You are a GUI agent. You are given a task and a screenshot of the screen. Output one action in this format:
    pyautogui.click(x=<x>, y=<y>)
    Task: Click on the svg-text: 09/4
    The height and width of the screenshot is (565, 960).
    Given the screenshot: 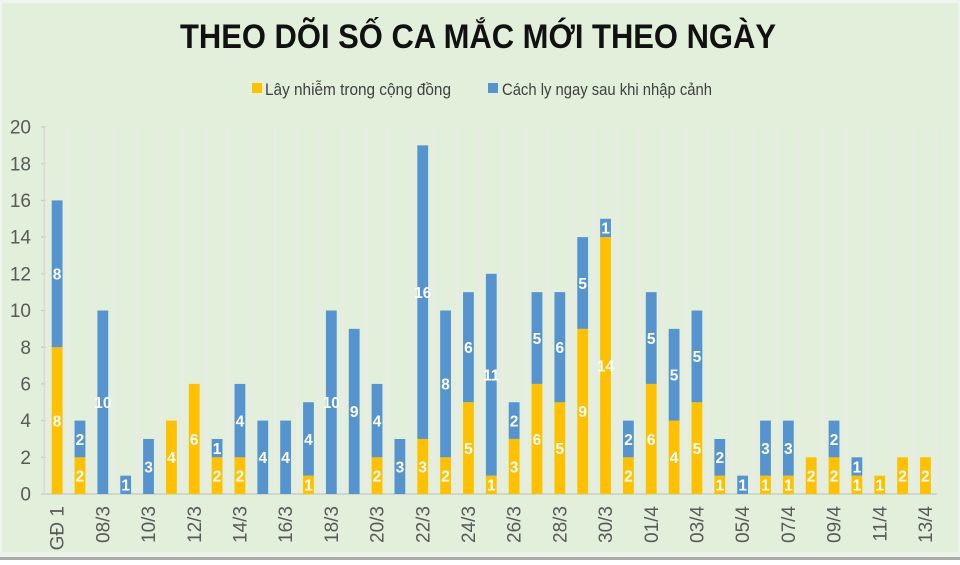 What is the action you would take?
    pyautogui.click(x=835, y=524)
    